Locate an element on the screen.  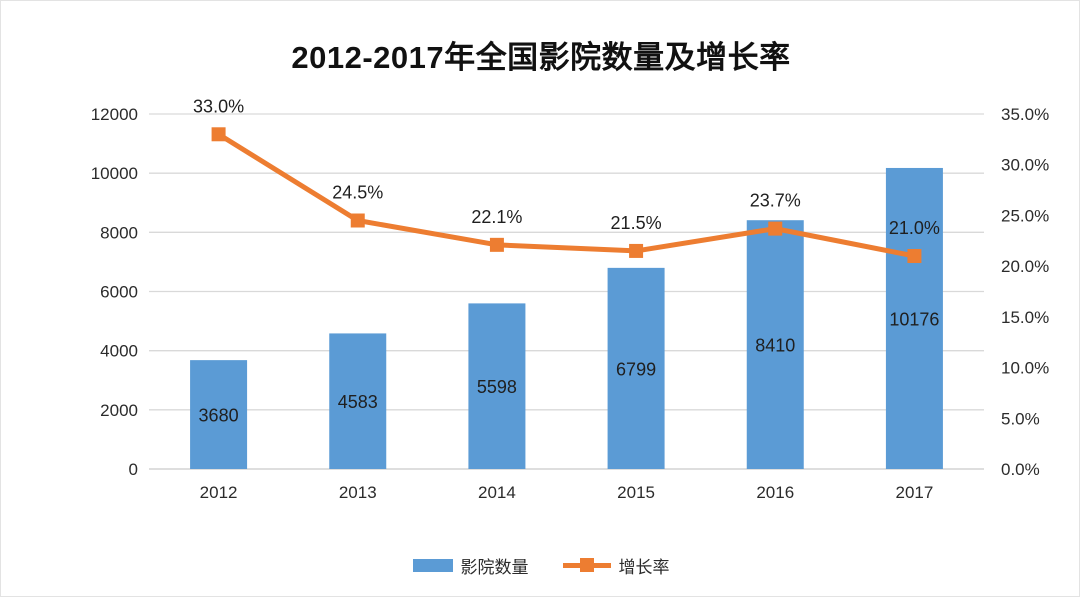
line-label-2013: 24.5% is located at coordinates (357, 193).